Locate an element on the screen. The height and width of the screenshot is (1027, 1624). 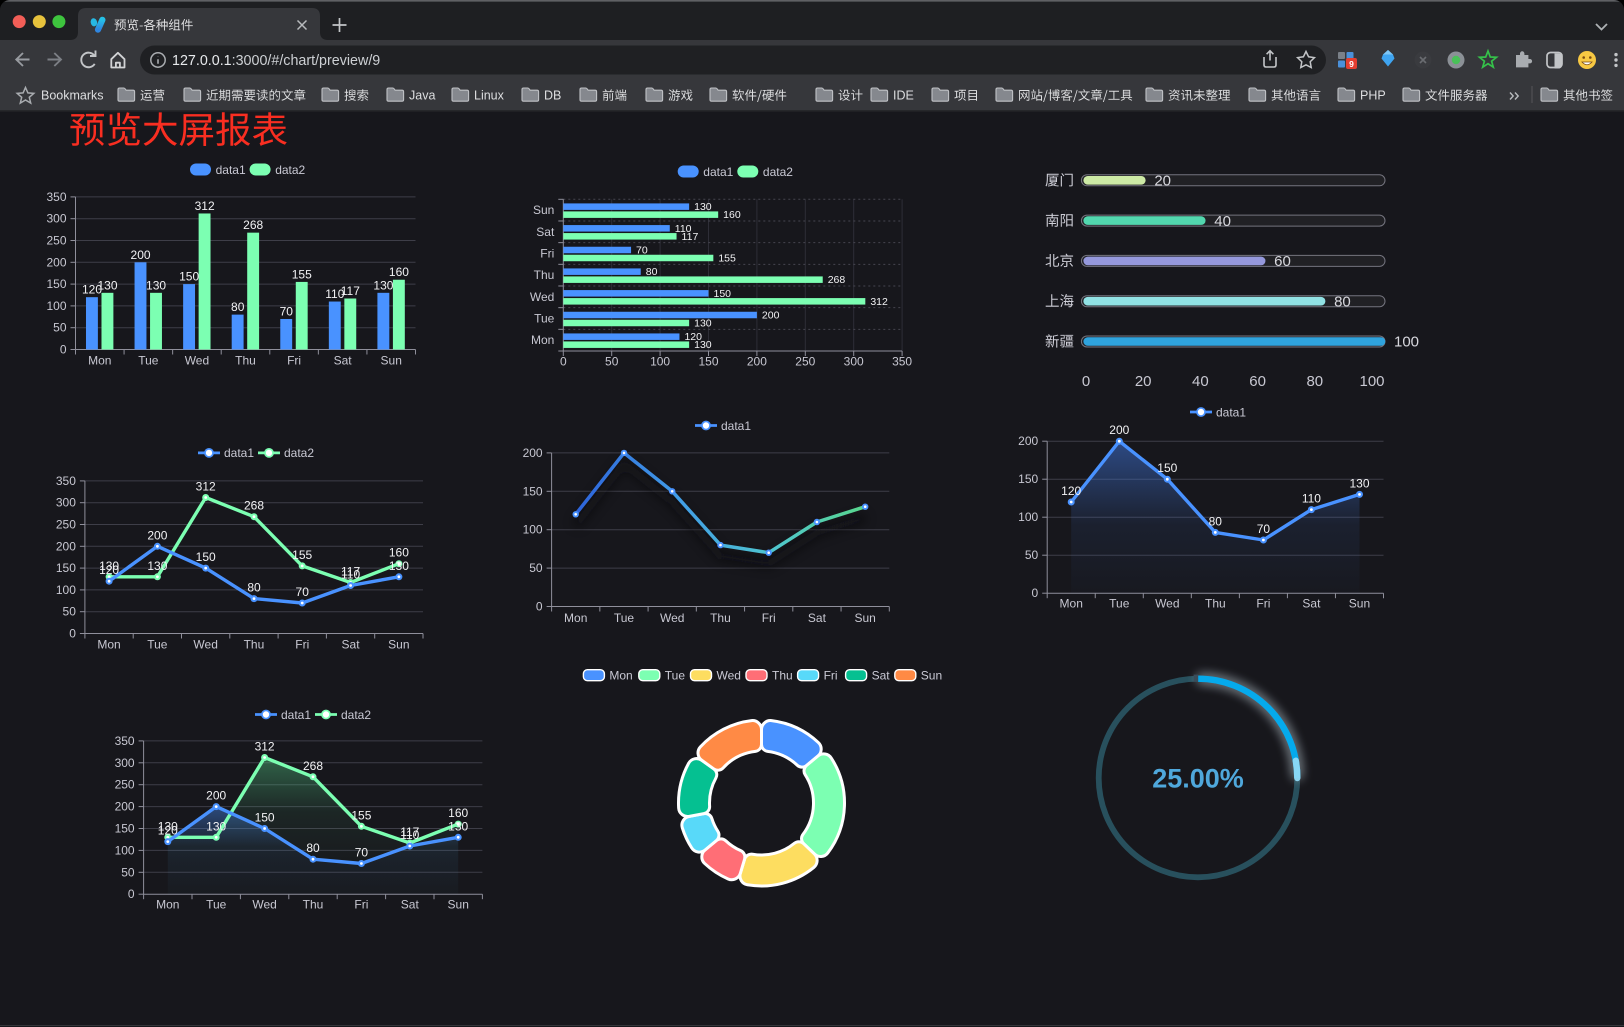
svg-text: data2 is located at coordinates (290, 170).